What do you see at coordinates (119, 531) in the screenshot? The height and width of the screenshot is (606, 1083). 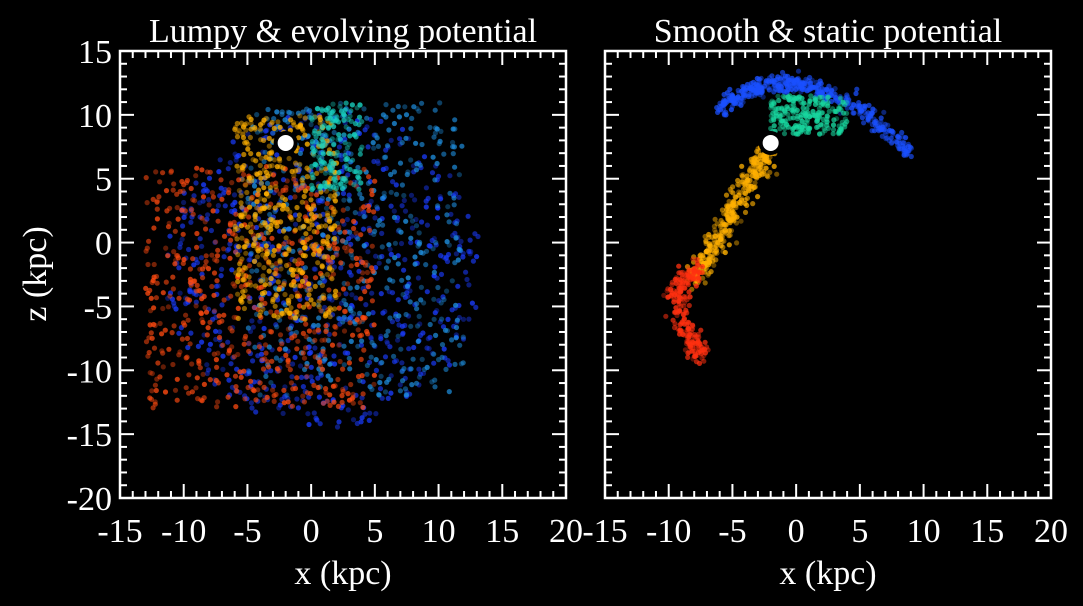 I see `x-tick-label: -15` at bounding box center [119, 531].